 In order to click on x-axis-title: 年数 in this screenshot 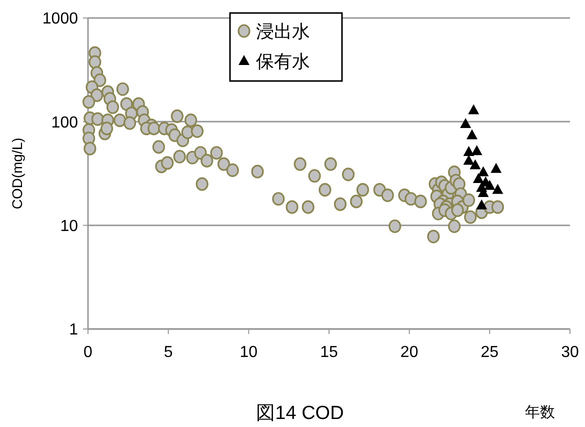, I will do `click(540, 412)`.